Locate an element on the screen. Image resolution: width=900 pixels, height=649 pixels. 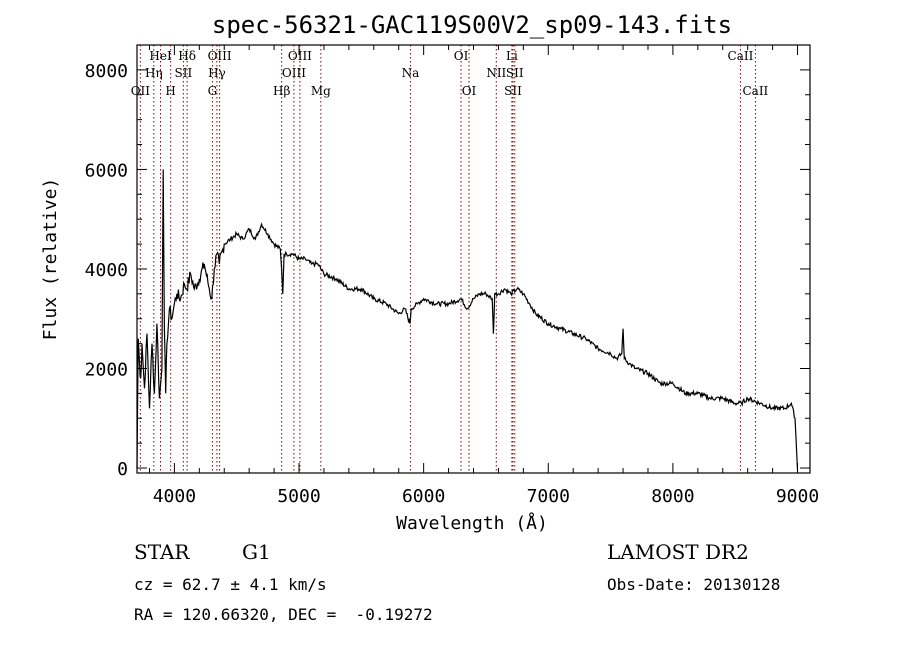
marker-label-8: OIII is located at coordinates (220, 56).